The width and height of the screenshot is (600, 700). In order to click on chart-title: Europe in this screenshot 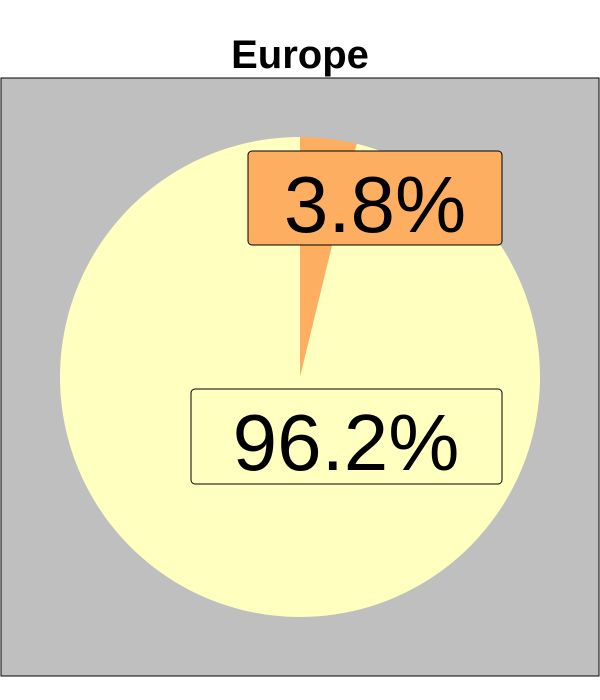, I will do `click(300, 55)`.